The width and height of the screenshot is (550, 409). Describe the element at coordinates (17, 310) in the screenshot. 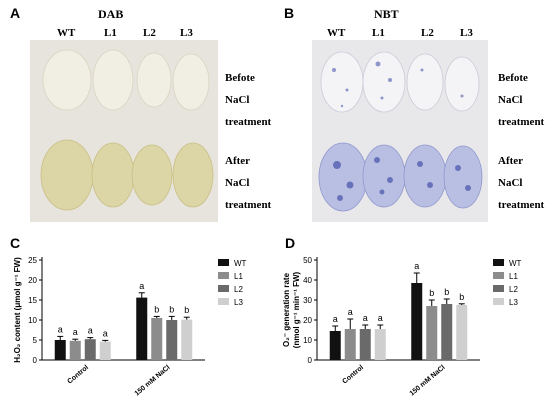

I see `y-axis-label: H₂O₂ content (μmol g⁻¹ FW)` at that location.